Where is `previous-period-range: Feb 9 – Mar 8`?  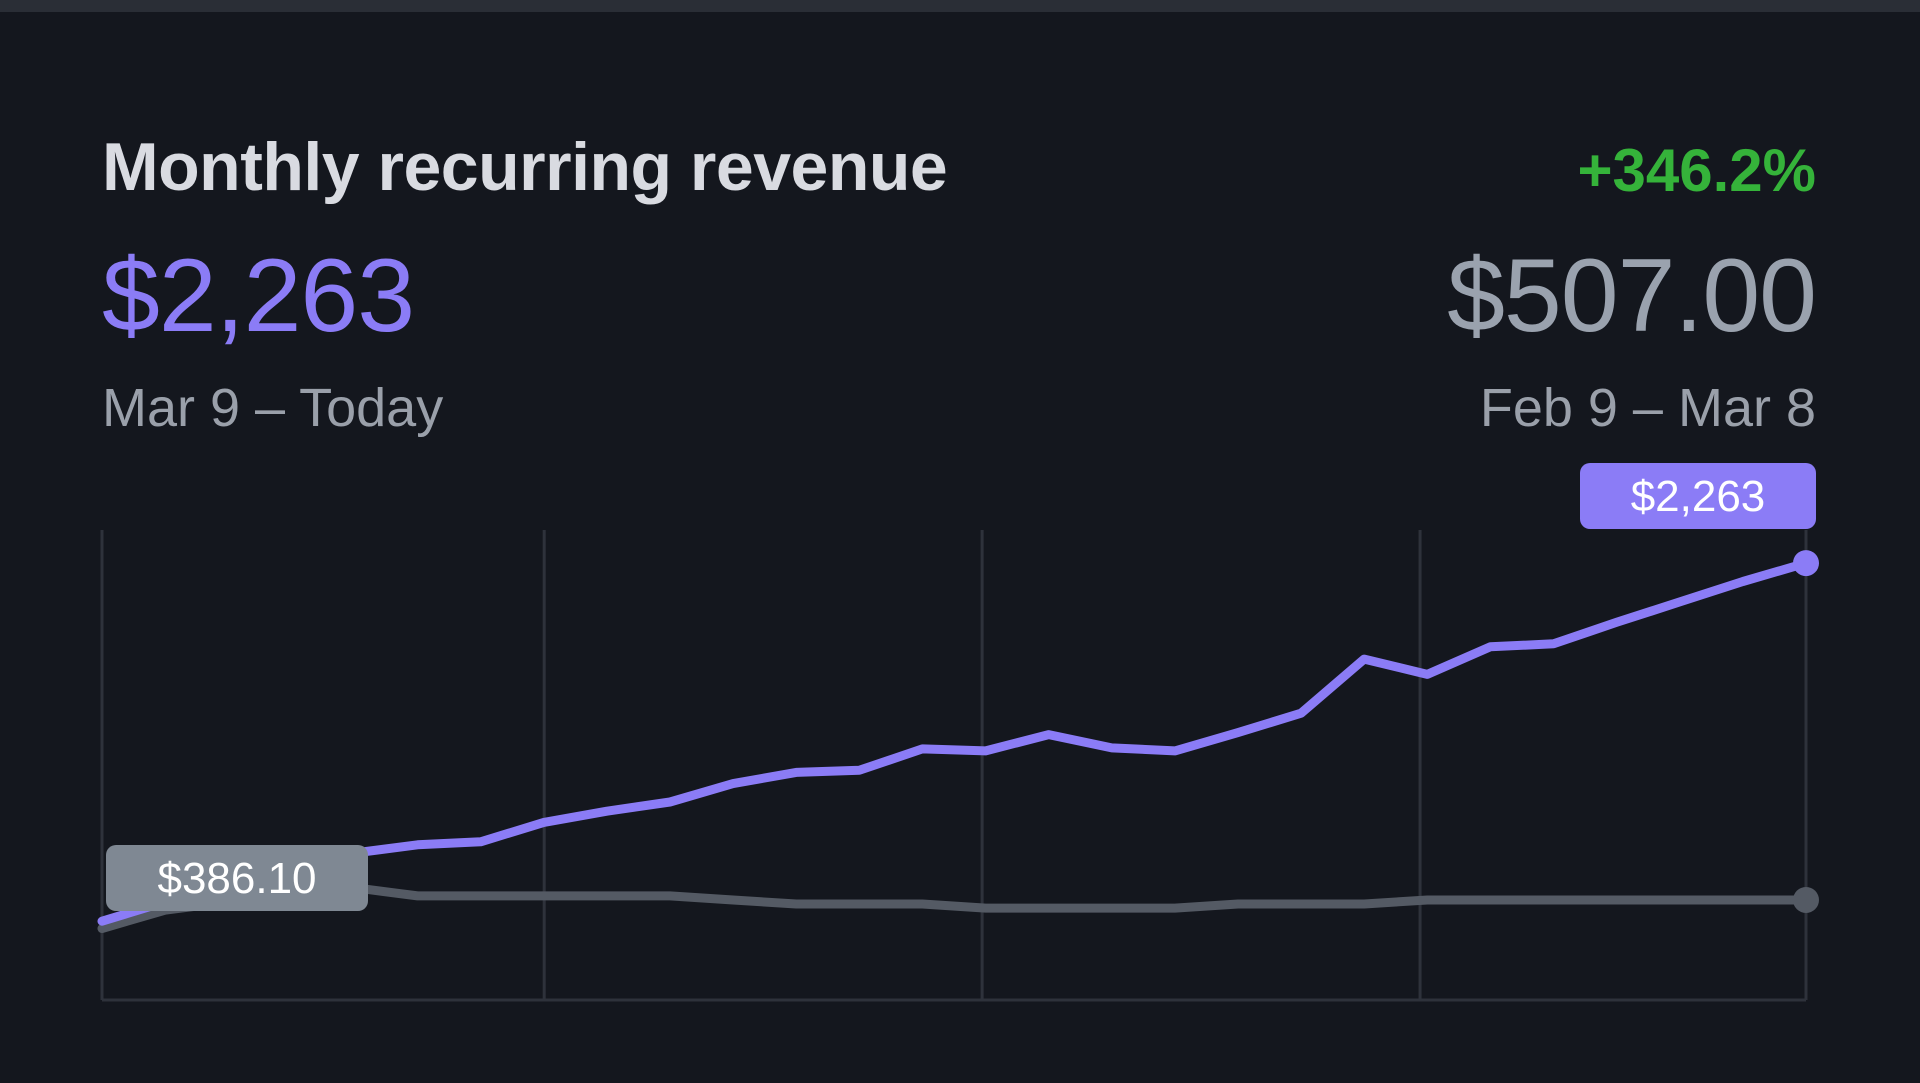 previous-period-range: Feb 9 – Mar 8 is located at coordinates (1647, 408).